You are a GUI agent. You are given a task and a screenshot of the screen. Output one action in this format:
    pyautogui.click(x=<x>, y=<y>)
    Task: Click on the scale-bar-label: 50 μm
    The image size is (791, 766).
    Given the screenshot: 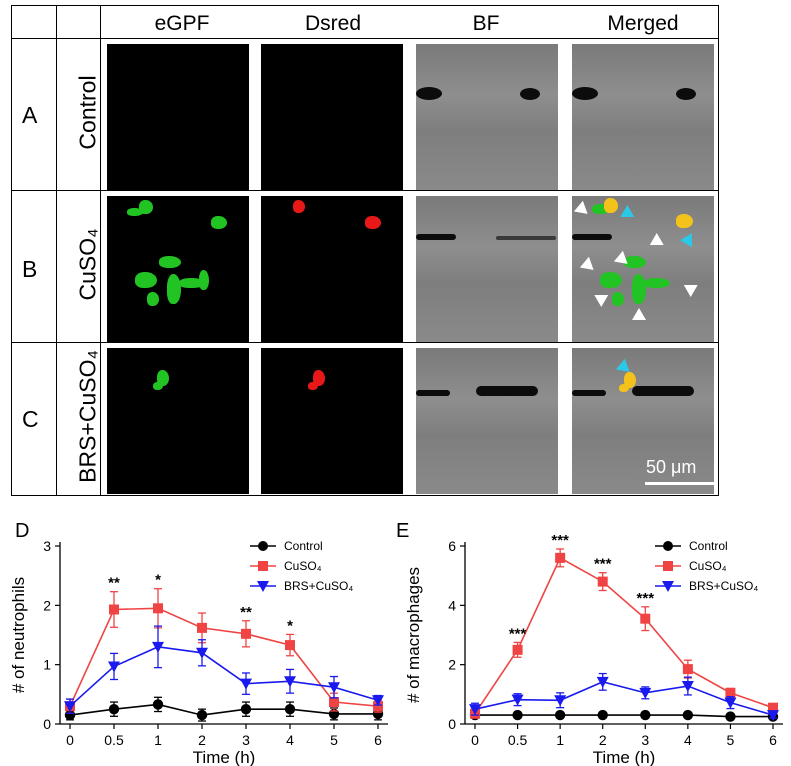 What is the action you would take?
    pyautogui.click(x=671, y=467)
    